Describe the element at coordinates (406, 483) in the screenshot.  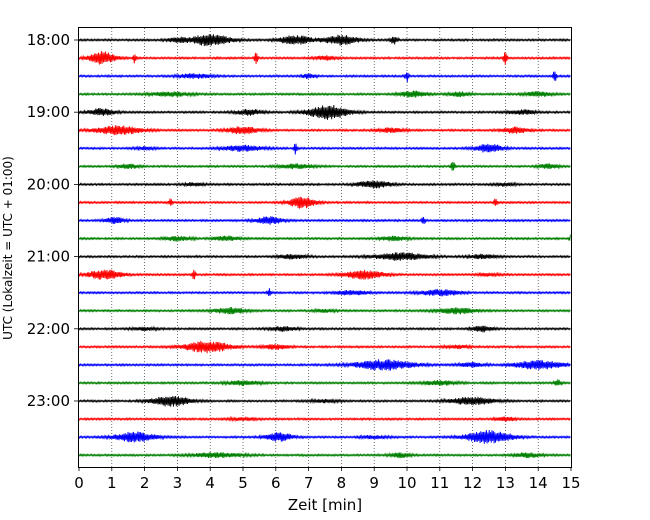
I see `x-tick-label: 10` at that location.